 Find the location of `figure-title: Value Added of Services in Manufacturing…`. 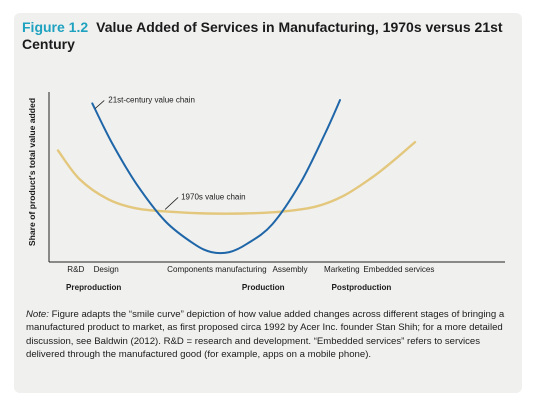

figure-title: Value Added of Services in Manufacturing… is located at coordinates (262, 35).